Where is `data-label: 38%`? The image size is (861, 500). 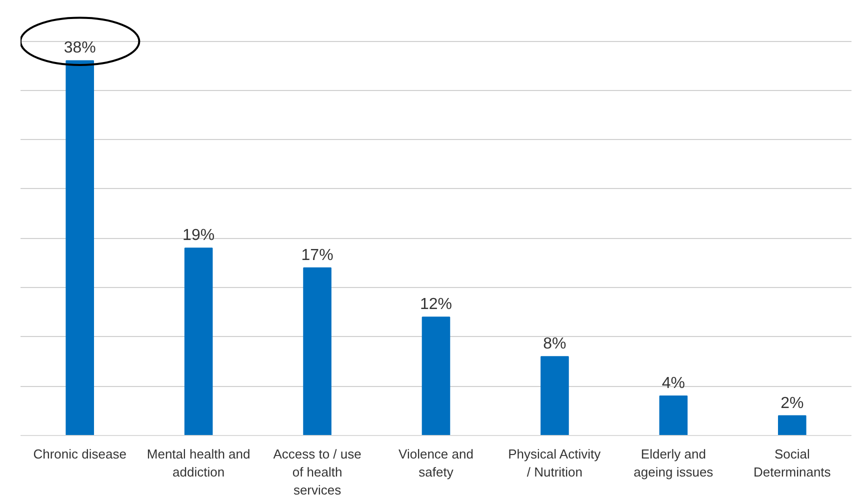
data-label: 38% is located at coordinates (80, 48).